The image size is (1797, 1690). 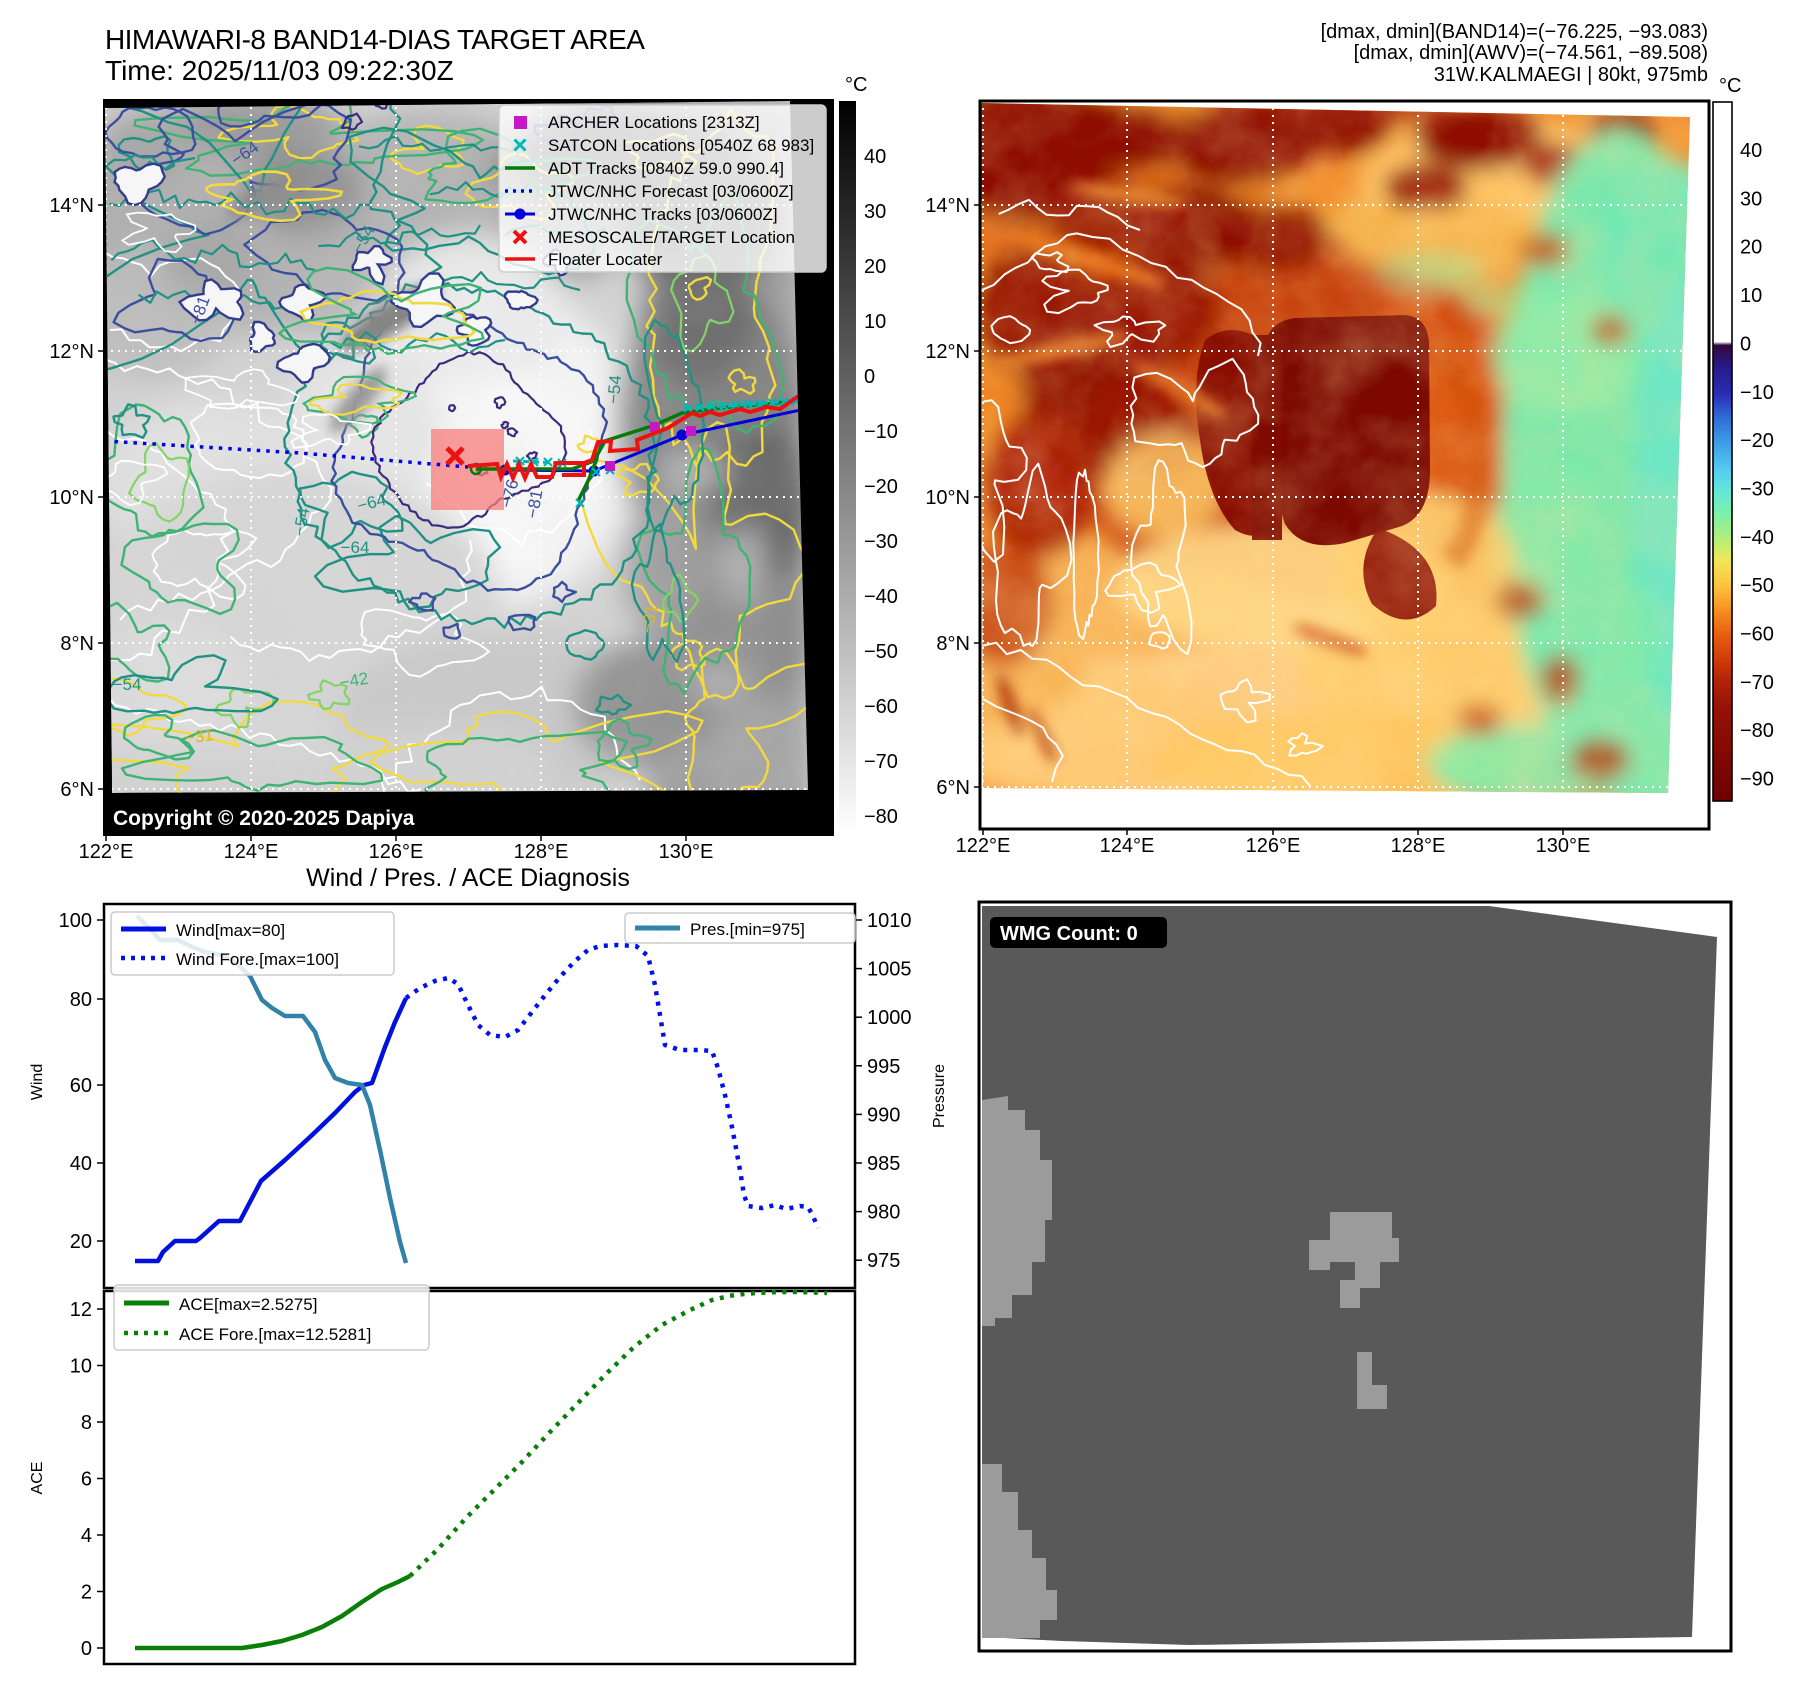 What do you see at coordinates (86, 1536) in the screenshot?
I see `svg-text: 4` at bounding box center [86, 1536].